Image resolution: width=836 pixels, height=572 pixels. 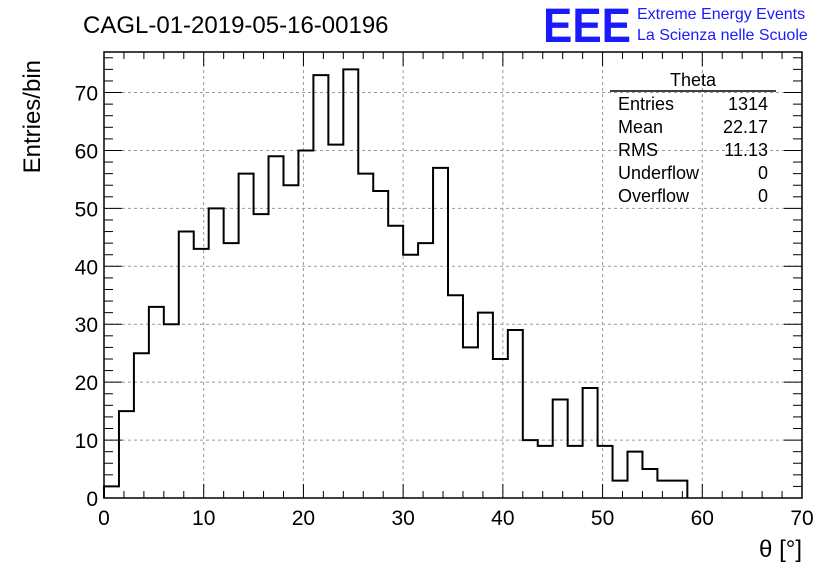 I want to click on y-tick-label: 50, so click(x=86, y=209).